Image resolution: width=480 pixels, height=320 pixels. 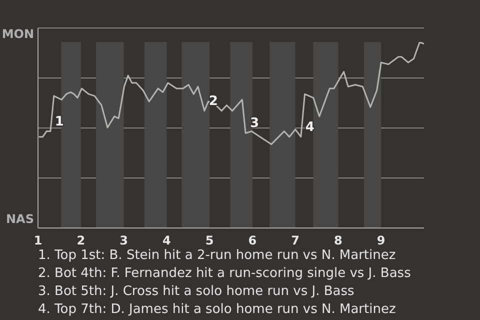 What do you see at coordinates (309, 127) in the screenshot?
I see `annotation: 4` at bounding box center [309, 127].